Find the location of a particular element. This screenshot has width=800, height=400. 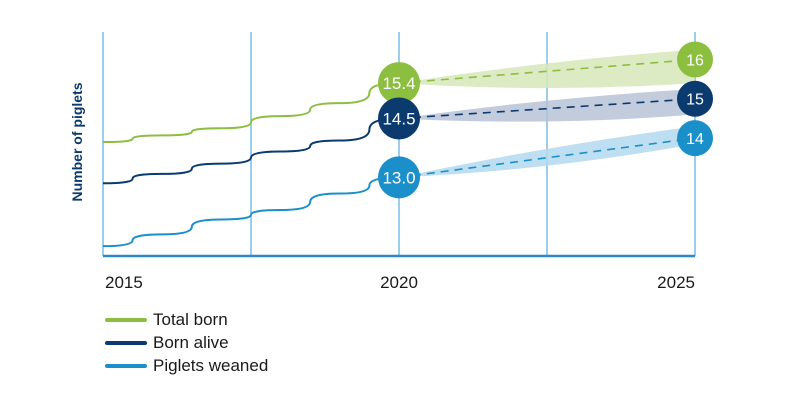

projection-bands is located at coordinates (547, 113).